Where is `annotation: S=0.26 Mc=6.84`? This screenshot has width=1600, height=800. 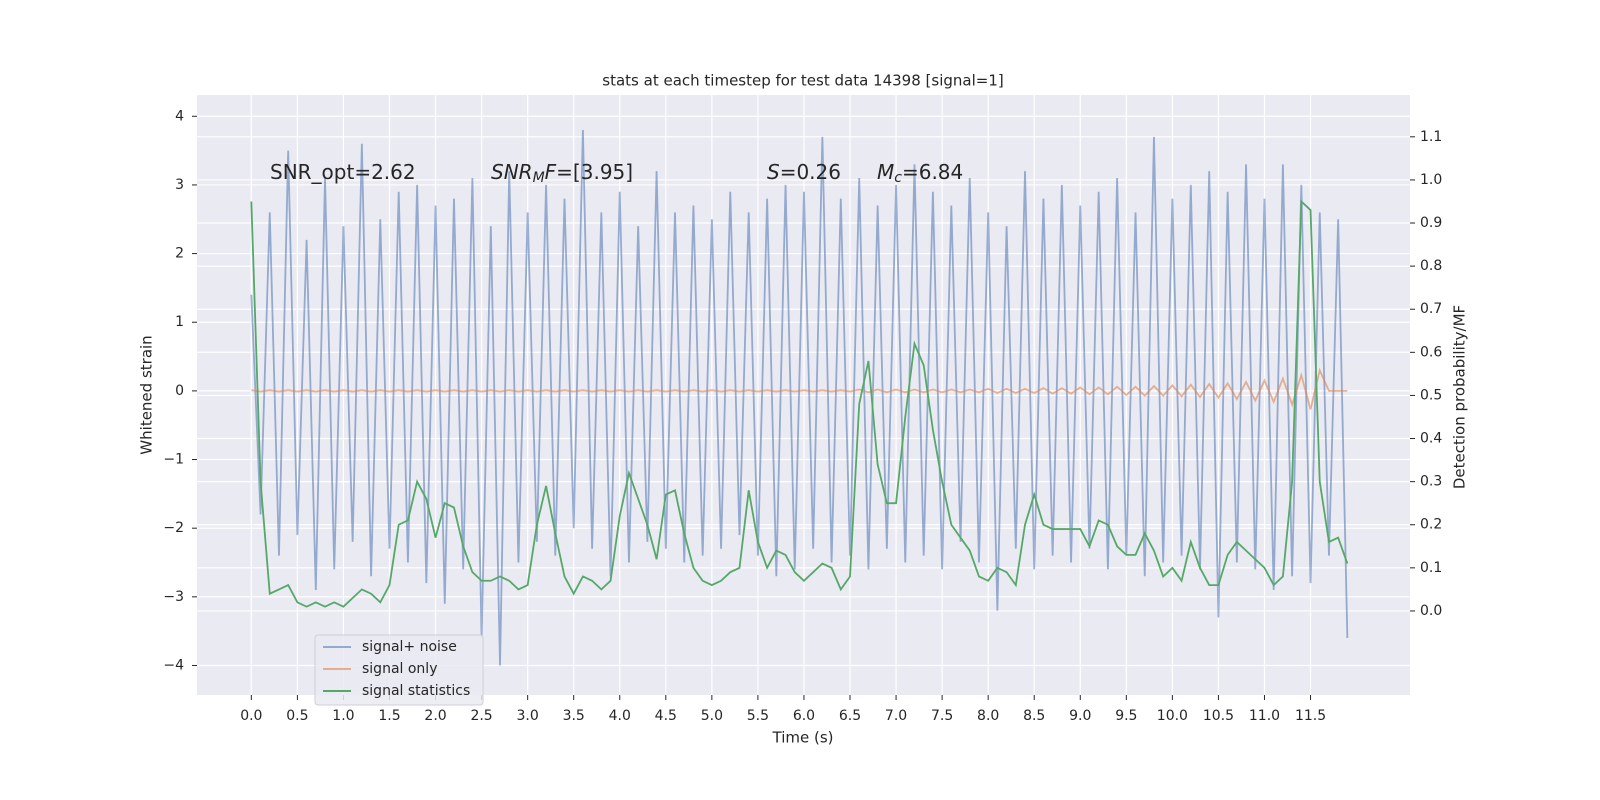 annotation: S=0.26 Mc=6.84 is located at coordinates (865, 173).